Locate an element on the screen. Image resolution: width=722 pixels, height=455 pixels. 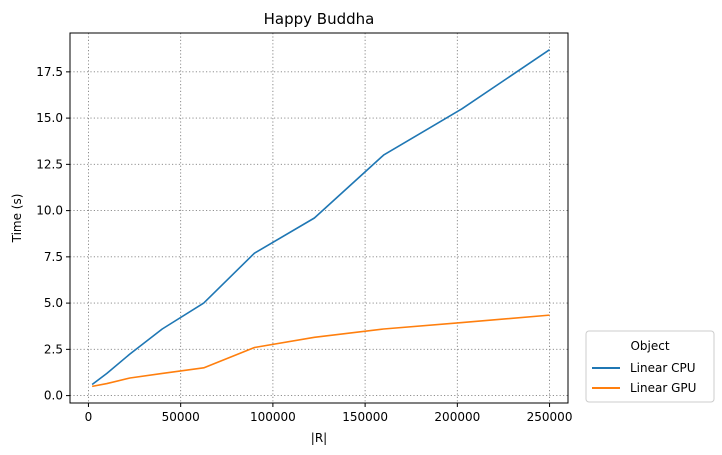
y-axis-label: Time (s) is located at coordinates (17, 219).